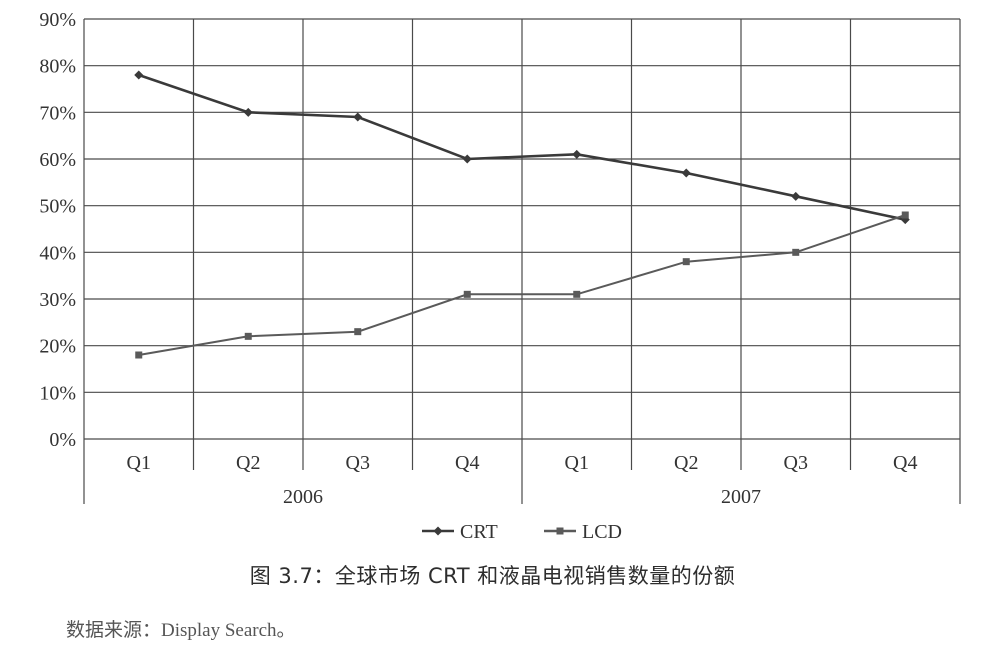 The width and height of the screenshot is (985, 654). I want to click on data-source-note: 数据来源：Display Search。, so click(181, 630).